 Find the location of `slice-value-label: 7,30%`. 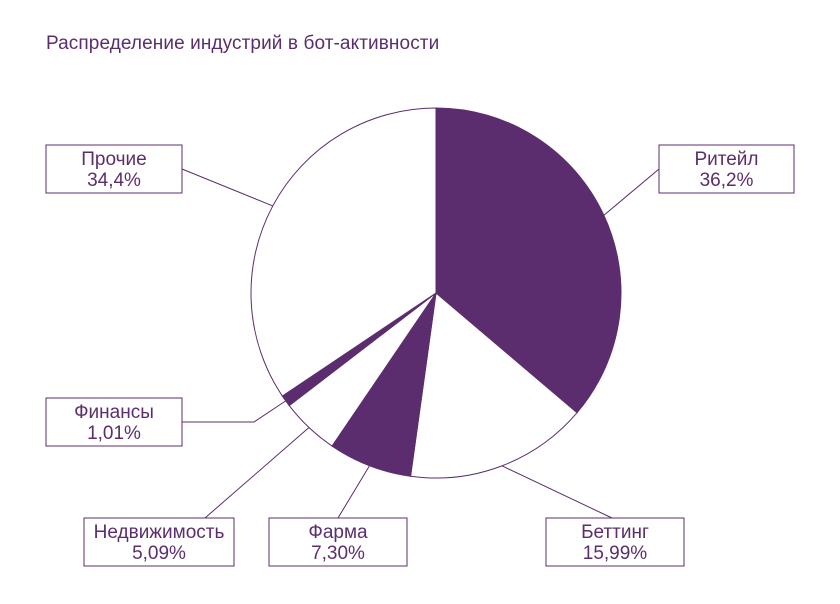

slice-value-label: 7,30% is located at coordinates (338, 553).